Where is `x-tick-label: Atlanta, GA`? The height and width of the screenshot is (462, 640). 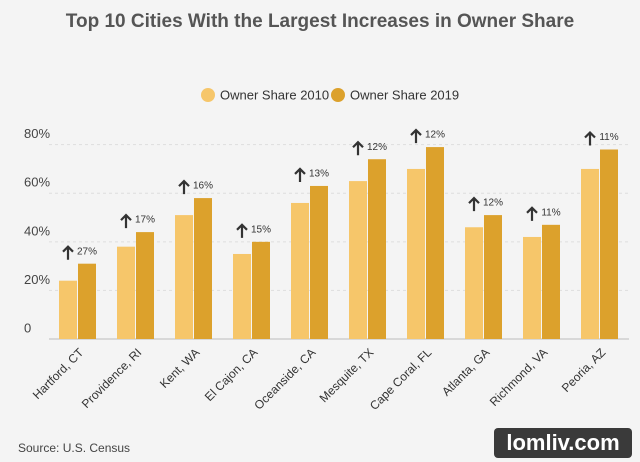
x-tick-label: Atlanta, GA is located at coordinates (465, 371).